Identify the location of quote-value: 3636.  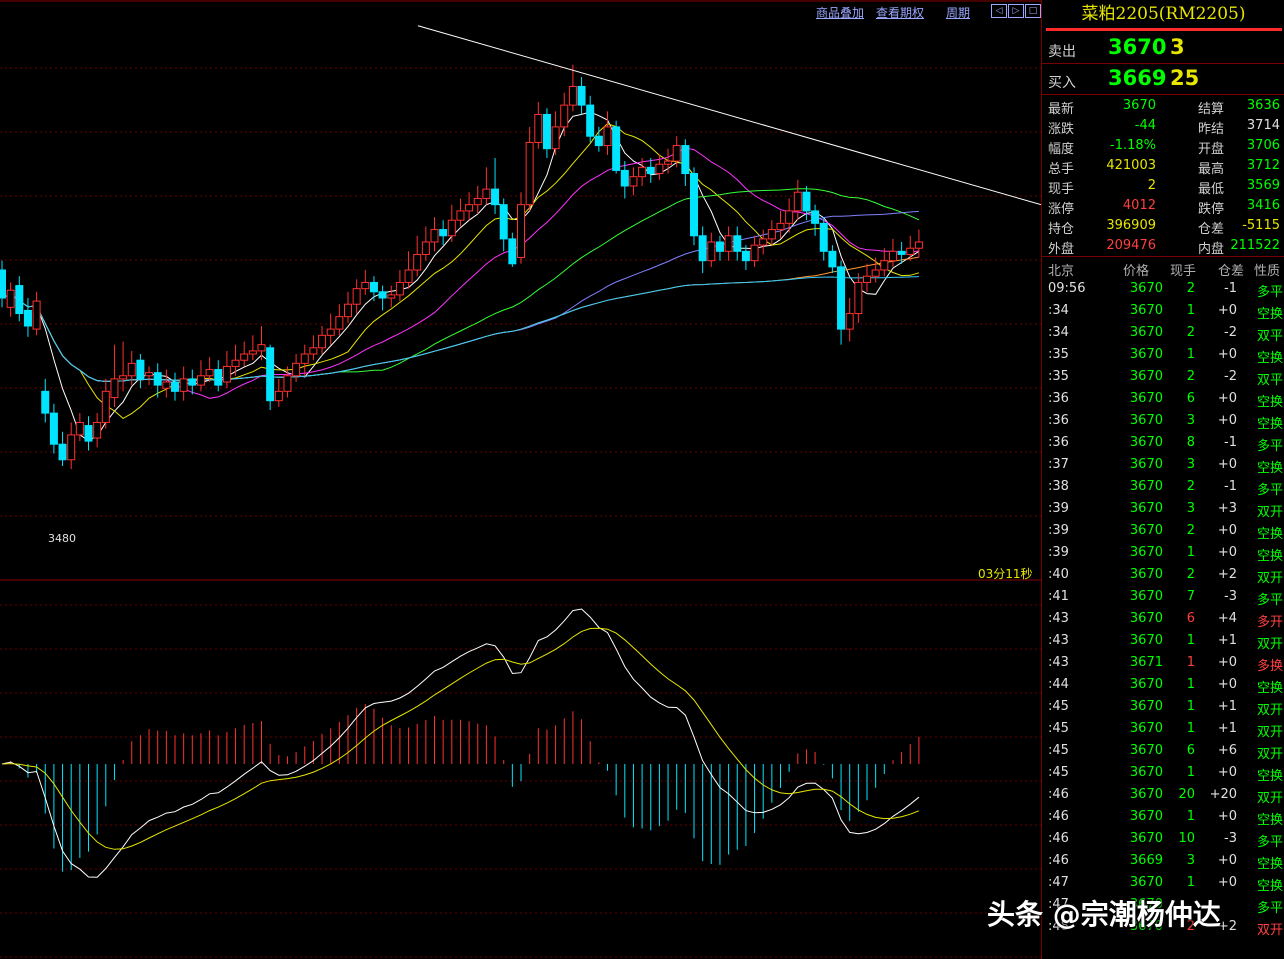
(1263, 105).